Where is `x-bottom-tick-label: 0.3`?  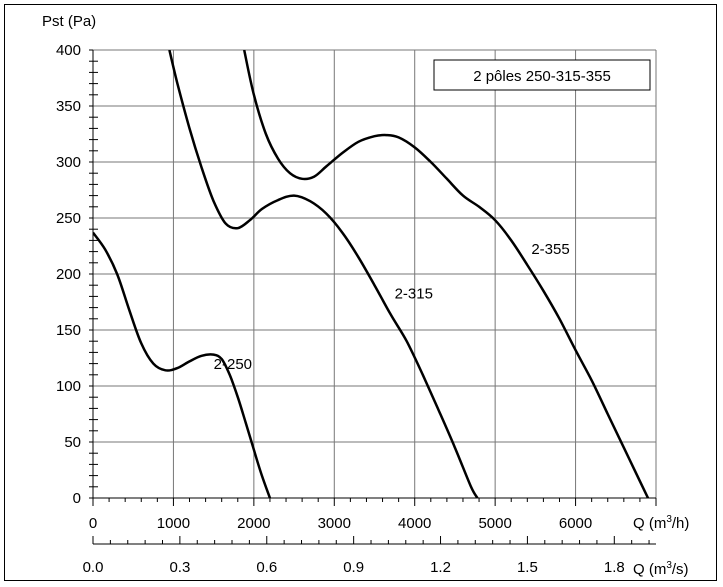
x-bottom-tick-label: 0.3 is located at coordinates (179, 567).